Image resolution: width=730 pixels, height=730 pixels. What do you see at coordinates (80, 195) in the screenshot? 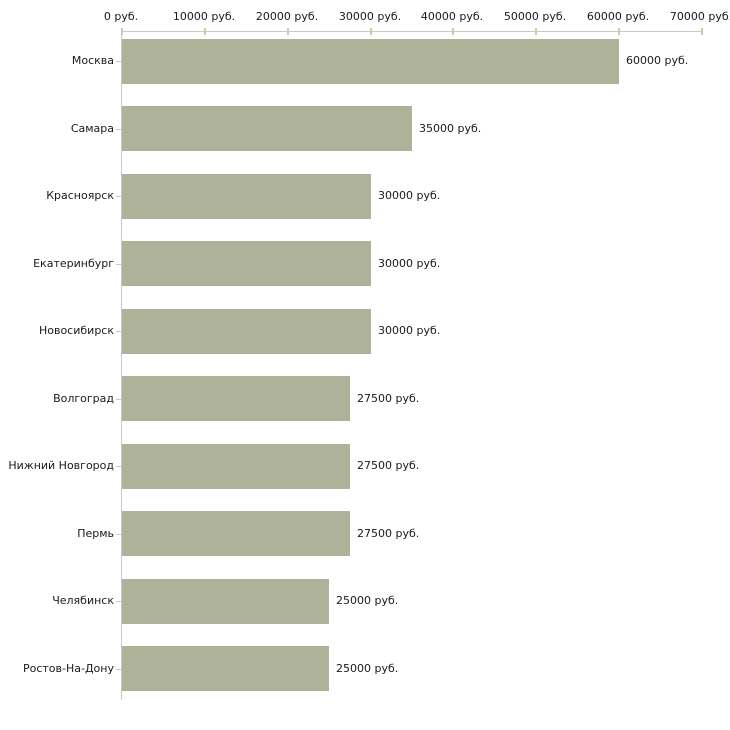
I see `category-label: Красноярск` at bounding box center [80, 195].